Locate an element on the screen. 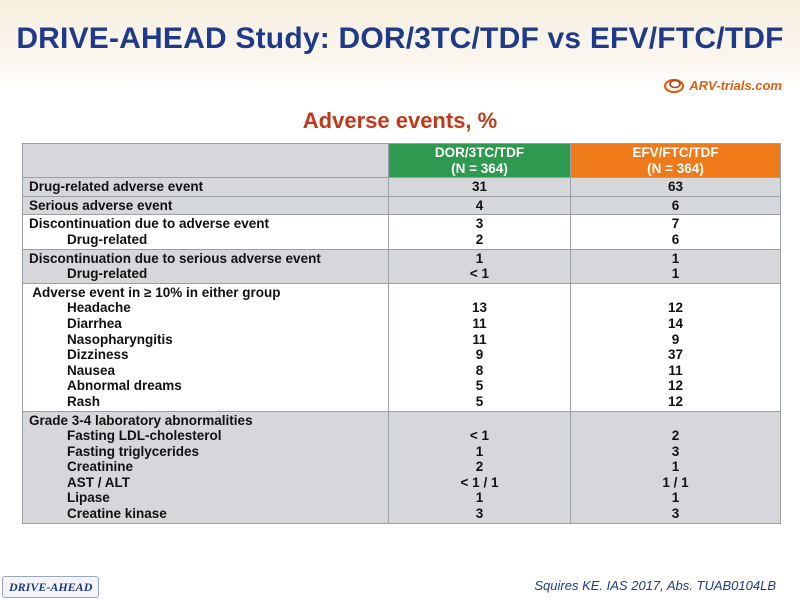  efv-value: 6 is located at coordinates (675, 205).